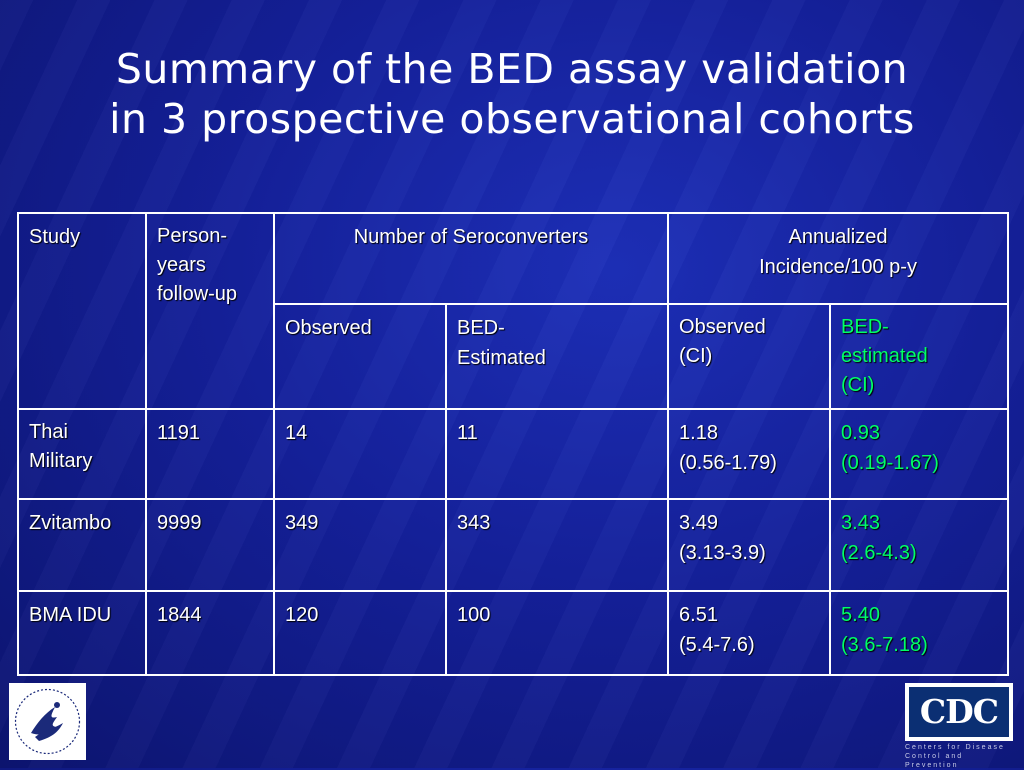 This screenshot has height=770, width=1024. What do you see at coordinates (557, 633) in the screenshot?
I see `cell-bed-estimated: 100` at bounding box center [557, 633].